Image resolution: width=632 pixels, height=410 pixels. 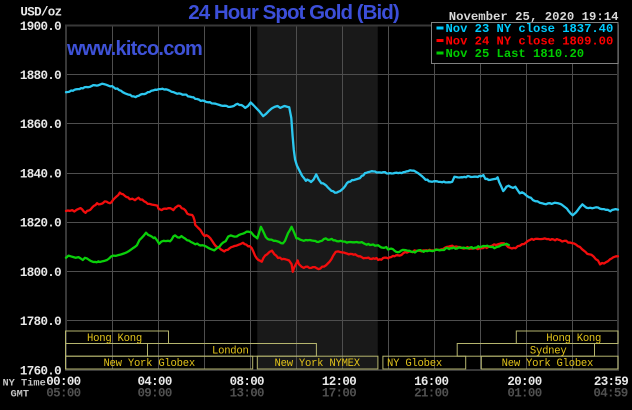 I want to click on svg-text: 17:00, so click(x=339, y=394).